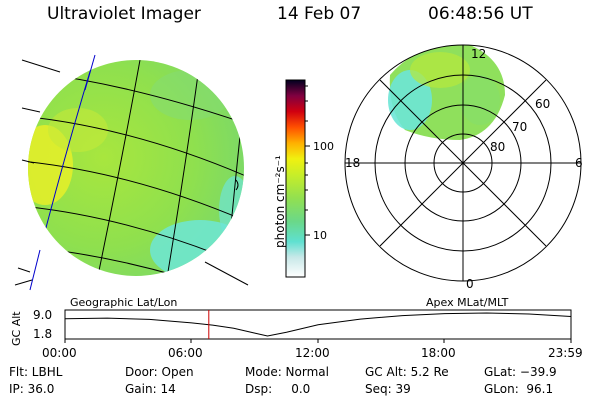 The width and height of the screenshot is (600, 400). I want to click on mlt-label-18: 18, so click(353, 163).